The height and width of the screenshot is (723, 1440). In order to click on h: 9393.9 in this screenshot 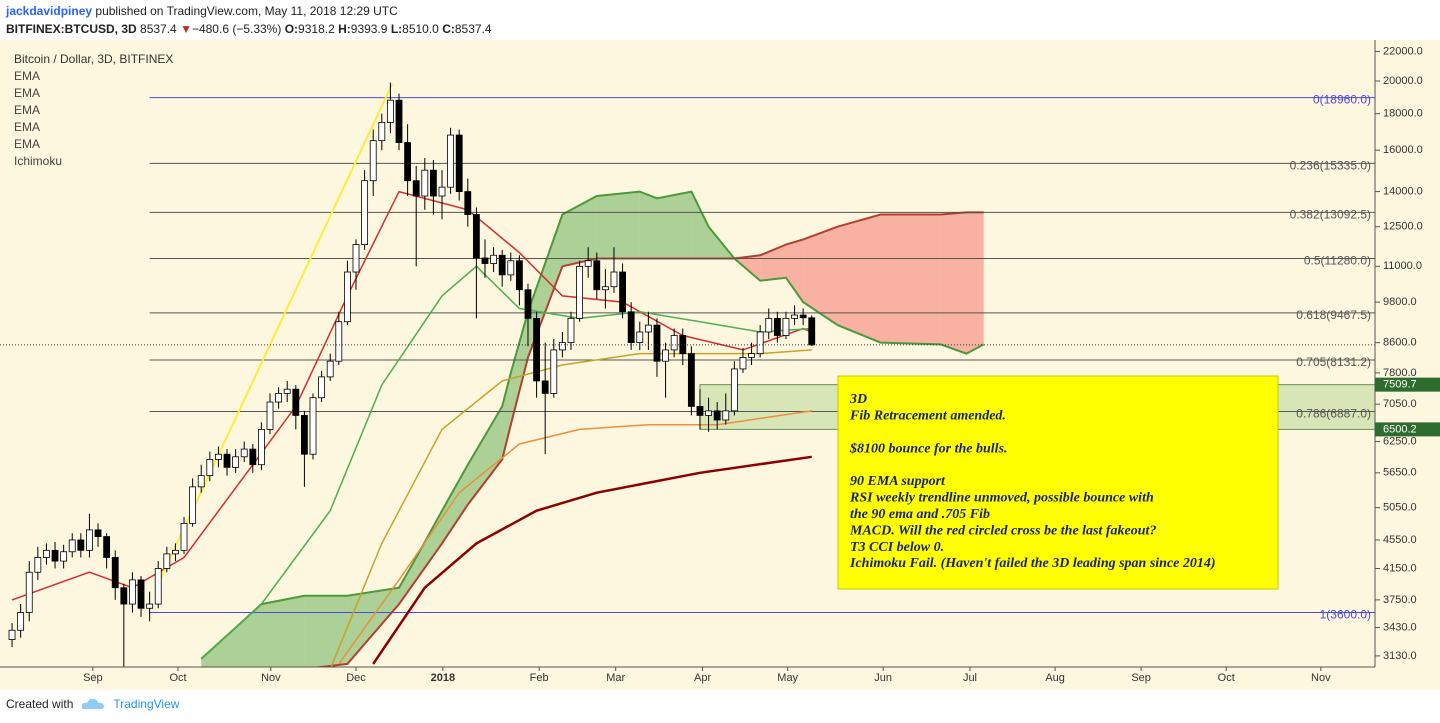, I will do `click(369, 29)`.